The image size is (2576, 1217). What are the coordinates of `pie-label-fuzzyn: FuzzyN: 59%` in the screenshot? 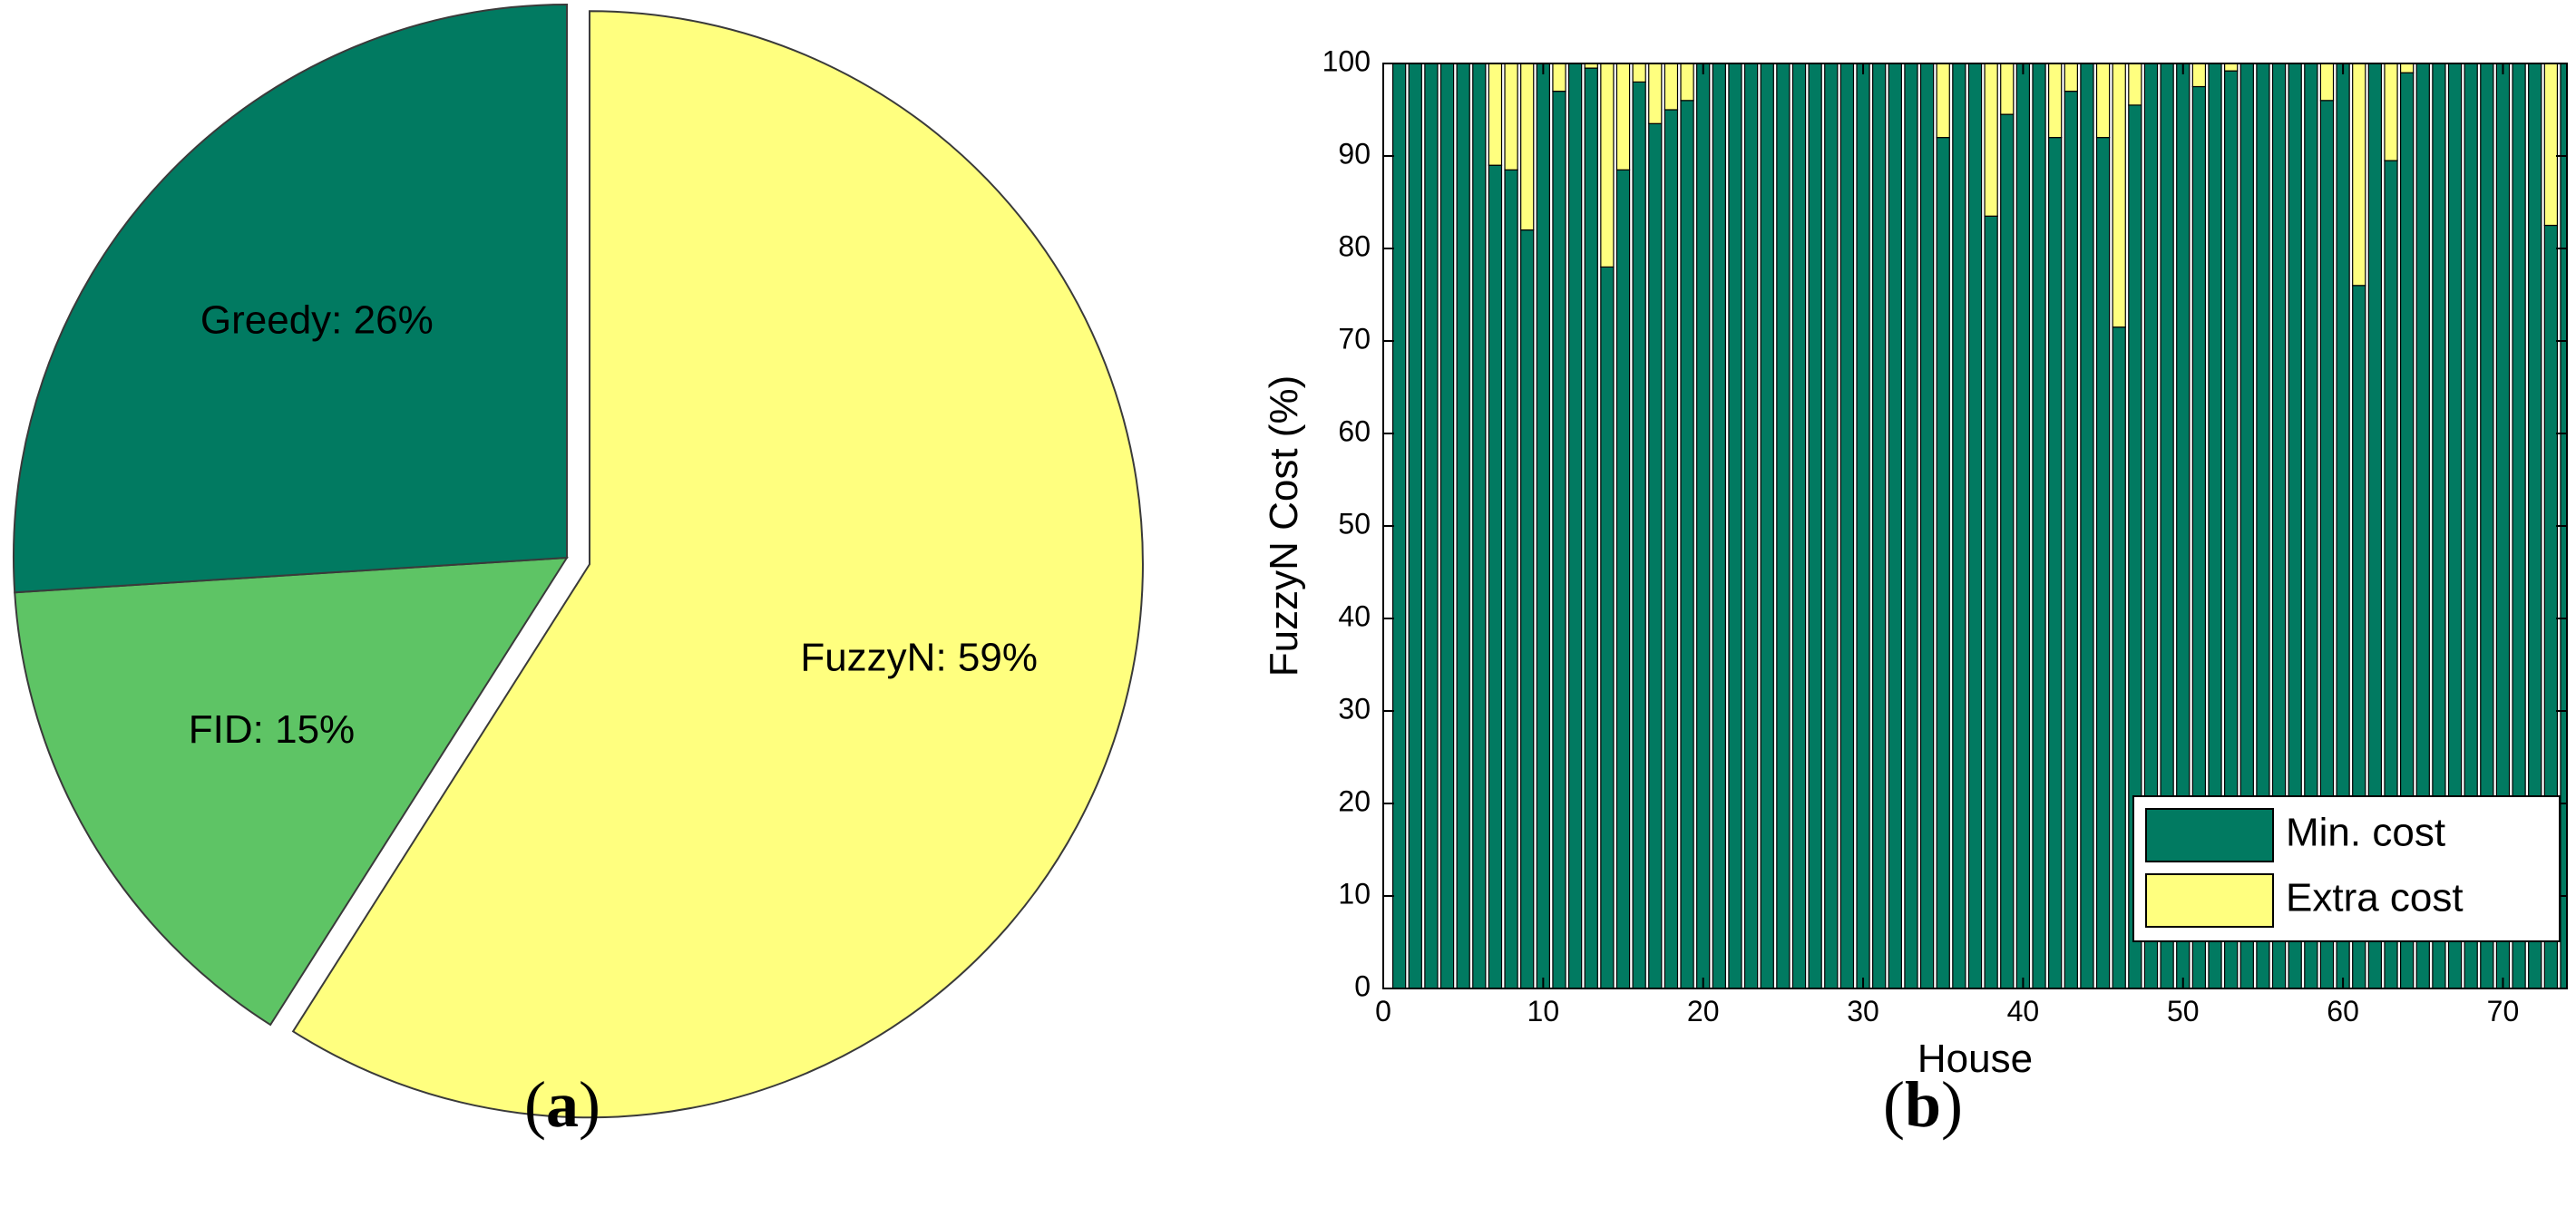 It's located at (919, 657).